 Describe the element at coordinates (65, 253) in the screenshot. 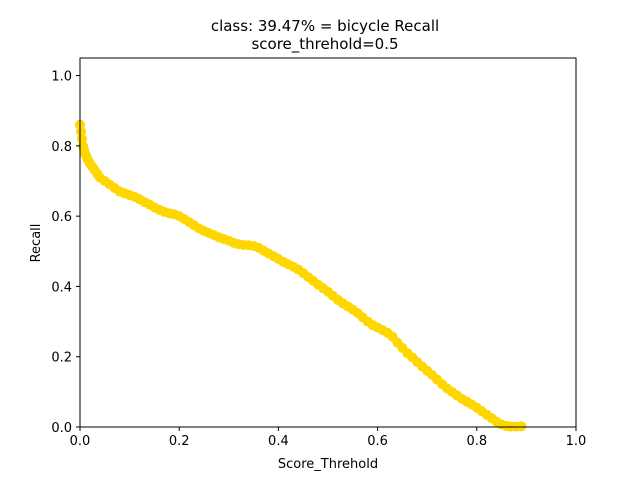

I see `y-axis-ticks: 0.0 0.2 0.4 0.6 0.8 1.0` at that location.